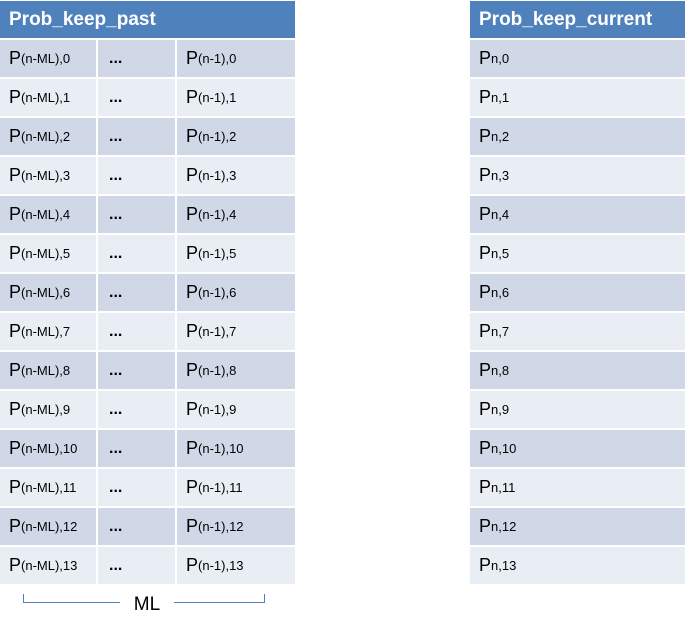 The image size is (685, 618). Describe the element at coordinates (215, 565) in the screenshot. I see `past-latest-cell: P (n-1),13` at that location.